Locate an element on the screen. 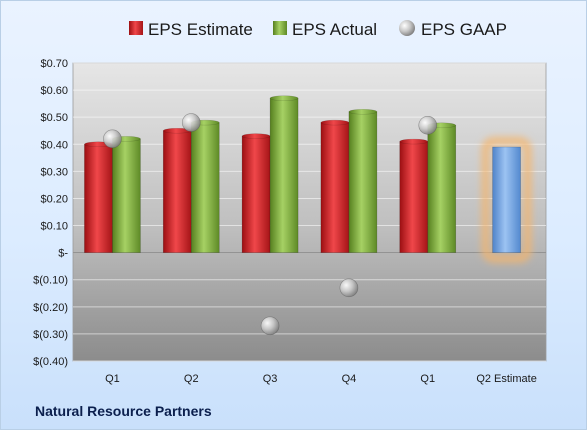 The width and height of the screenshot is (587, 431). y-tick-label: $0.10 is located at coordinates (54, 227).